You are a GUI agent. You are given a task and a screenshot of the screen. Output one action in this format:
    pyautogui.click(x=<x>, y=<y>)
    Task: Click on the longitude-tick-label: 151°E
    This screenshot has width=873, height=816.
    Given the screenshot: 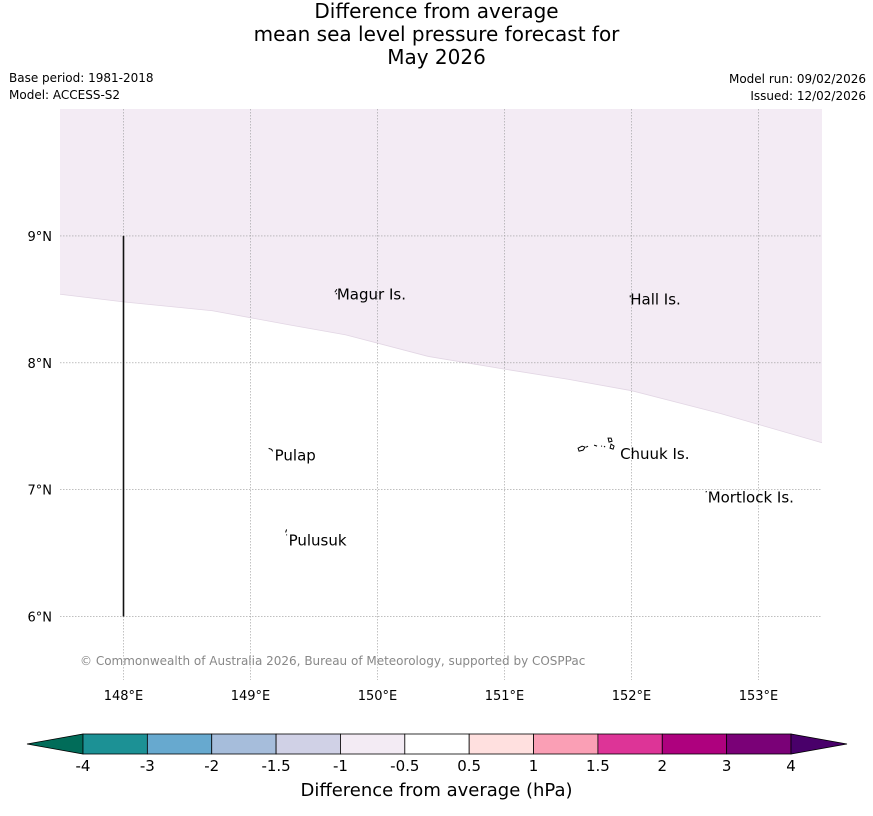 What is the action you would take?
    pyautogui.click(x=505, y=696)
    